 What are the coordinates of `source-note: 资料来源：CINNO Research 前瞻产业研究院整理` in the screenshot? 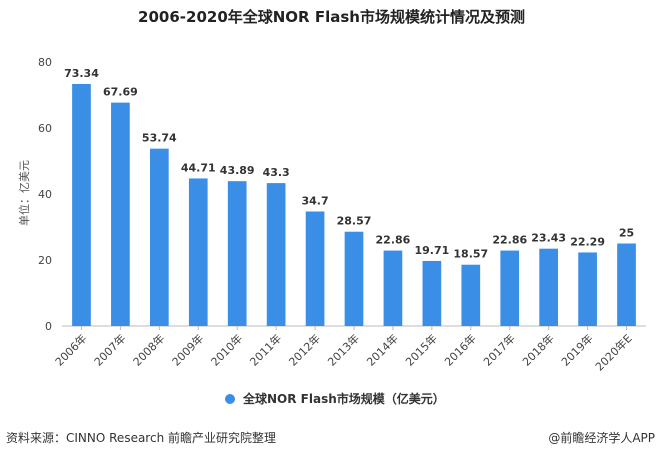 It's located at (141, 438).